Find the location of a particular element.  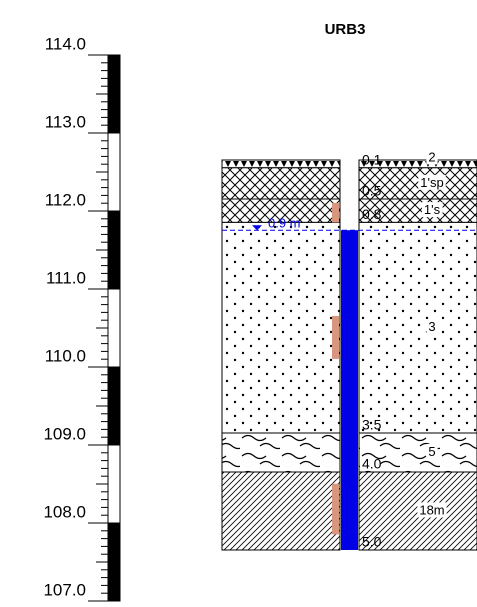

layer-label: 1'sp is located at coordinates (431, 182).